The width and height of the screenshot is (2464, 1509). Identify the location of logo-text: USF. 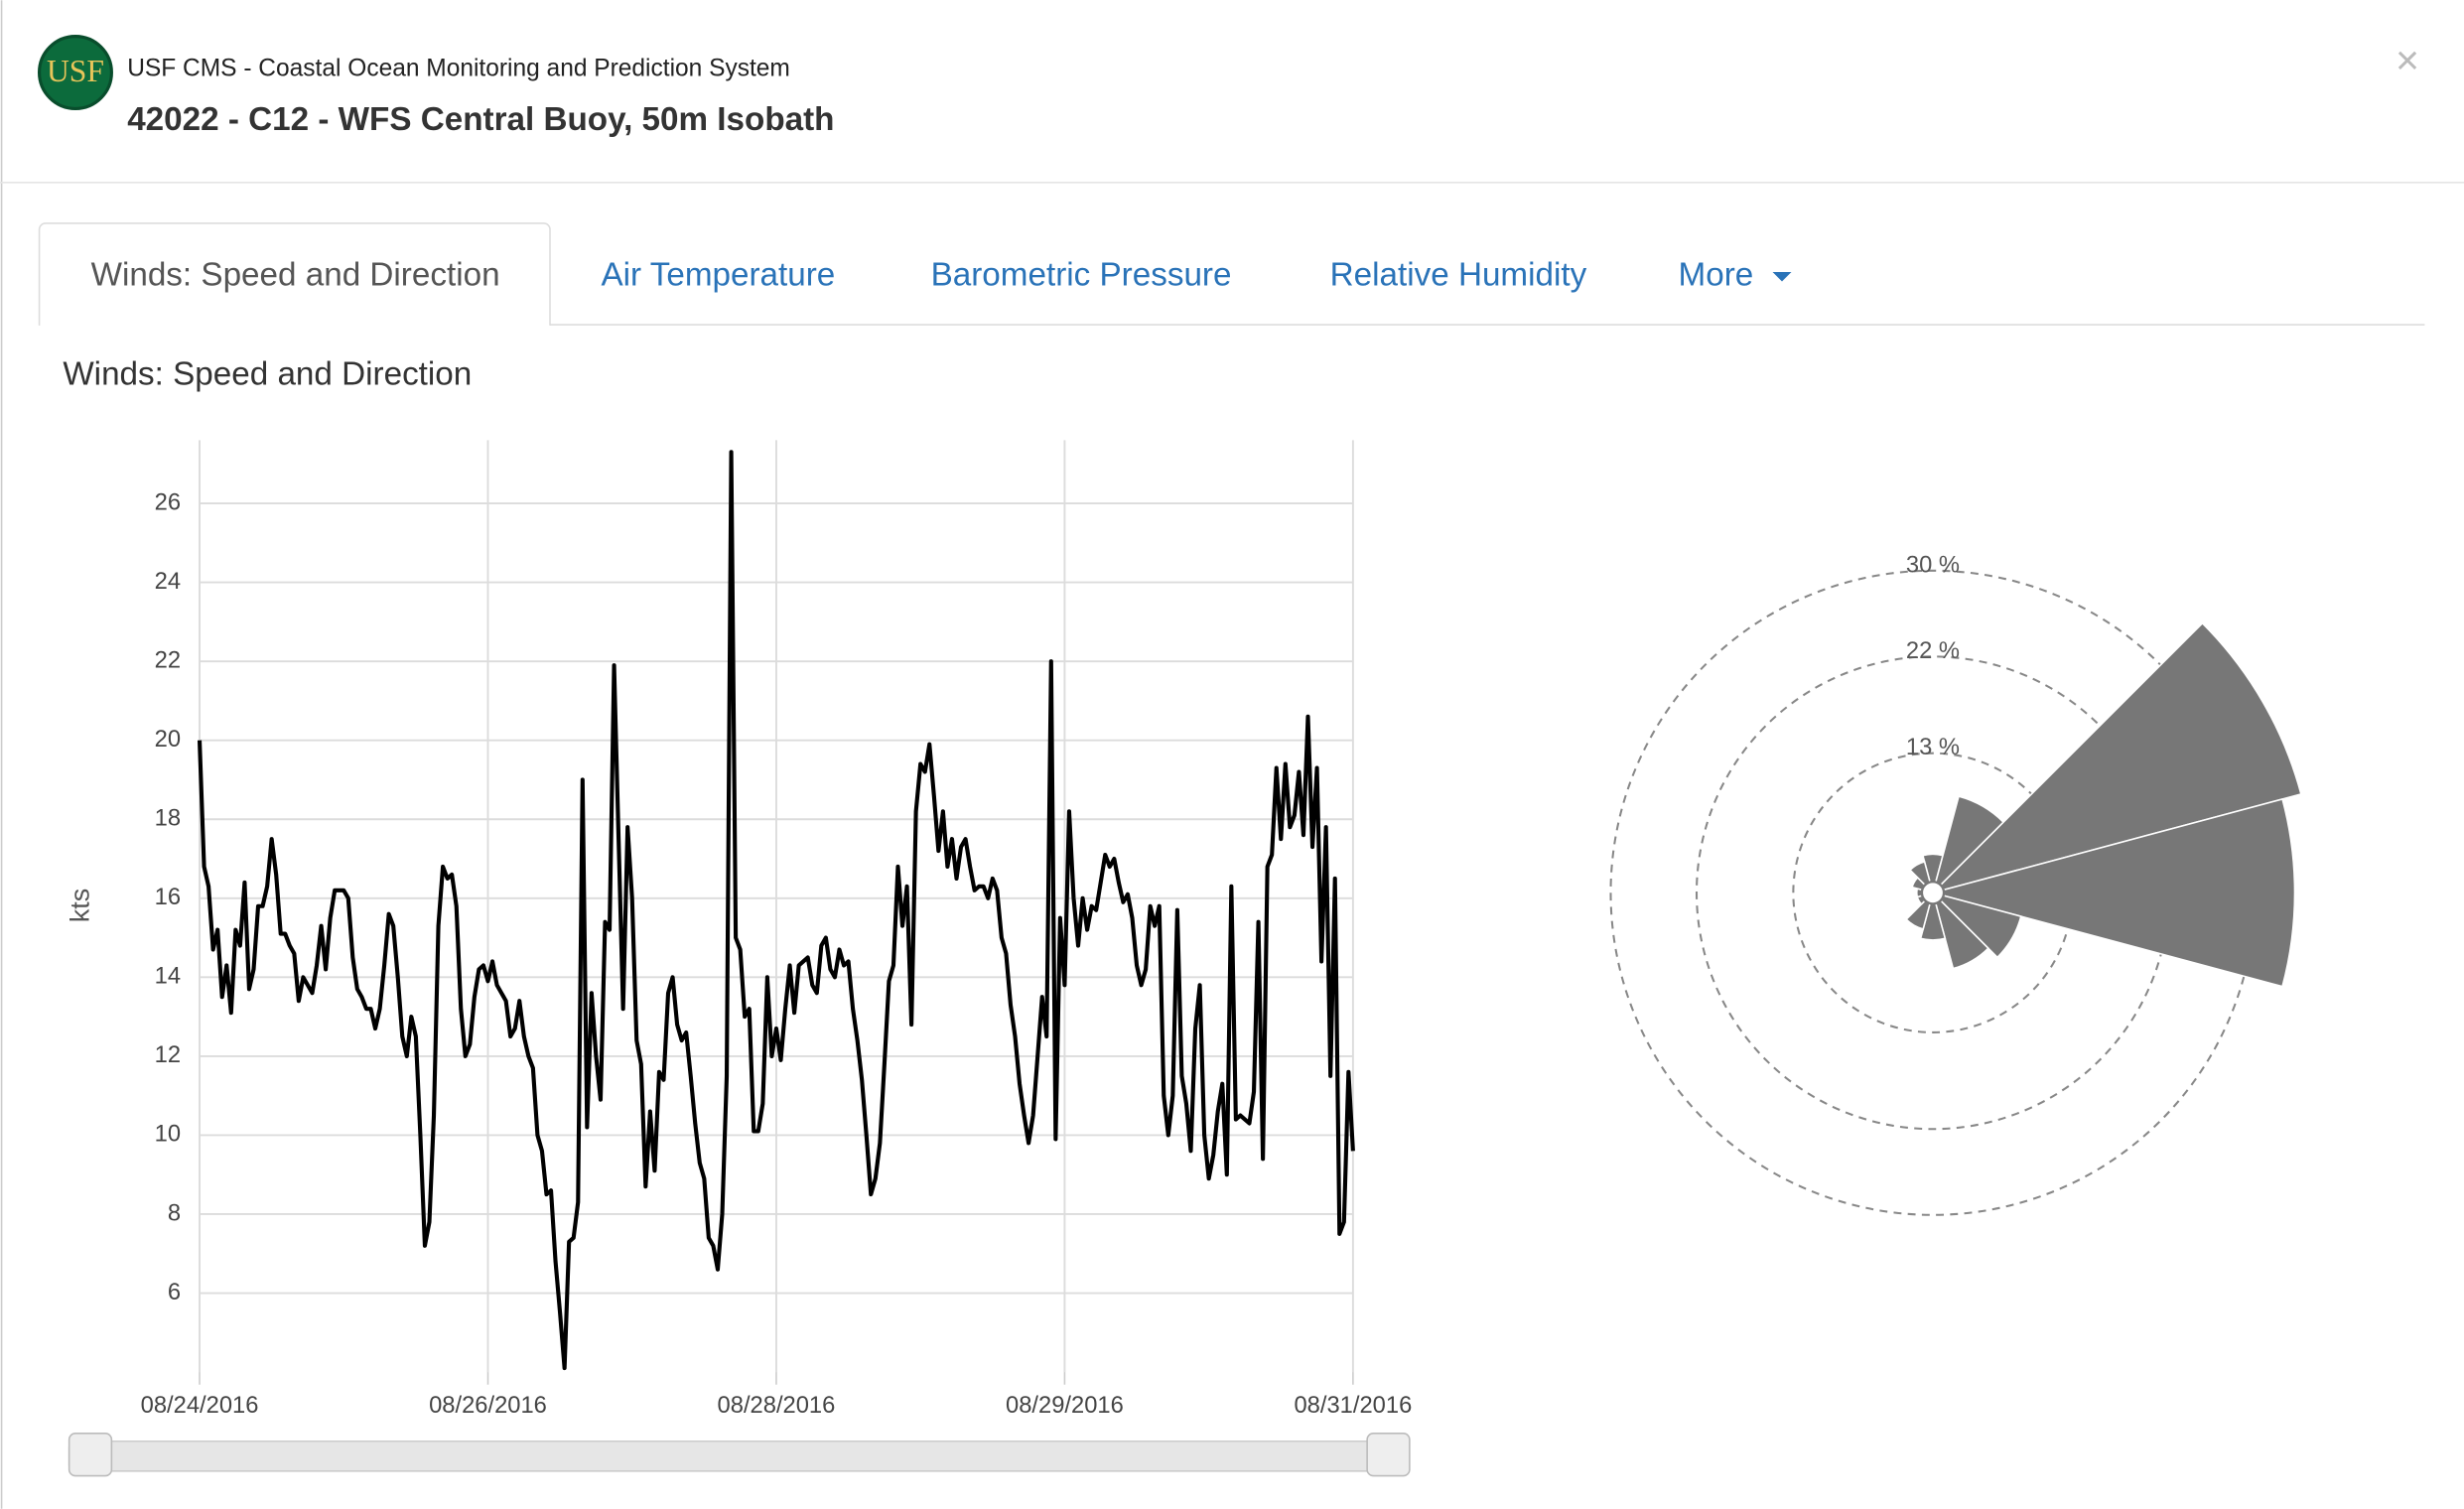
(75, 71).